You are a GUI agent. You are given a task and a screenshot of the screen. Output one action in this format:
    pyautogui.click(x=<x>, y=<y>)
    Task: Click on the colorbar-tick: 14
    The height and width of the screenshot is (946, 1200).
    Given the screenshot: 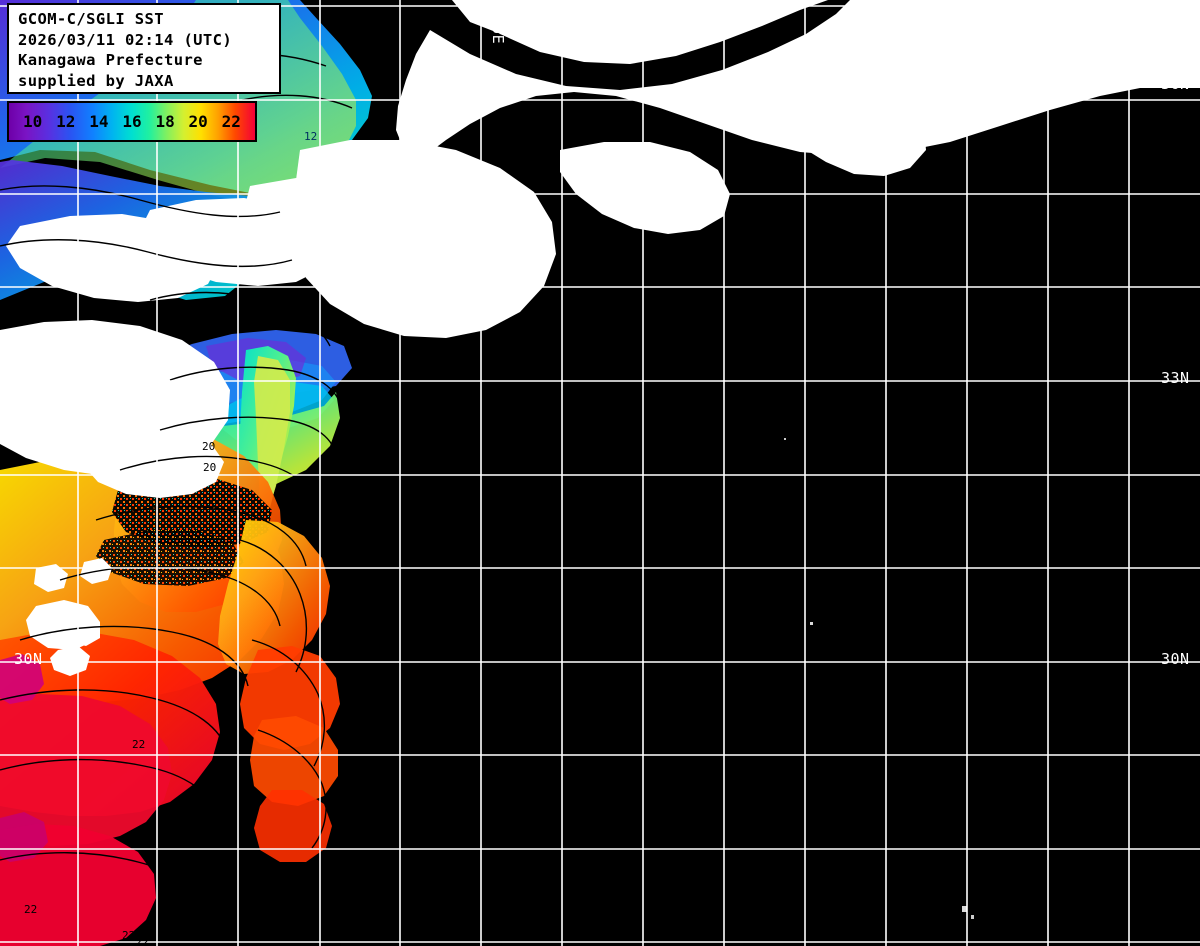 What is the action you would take?
    pyautogui.click(x=99, y=121)
    